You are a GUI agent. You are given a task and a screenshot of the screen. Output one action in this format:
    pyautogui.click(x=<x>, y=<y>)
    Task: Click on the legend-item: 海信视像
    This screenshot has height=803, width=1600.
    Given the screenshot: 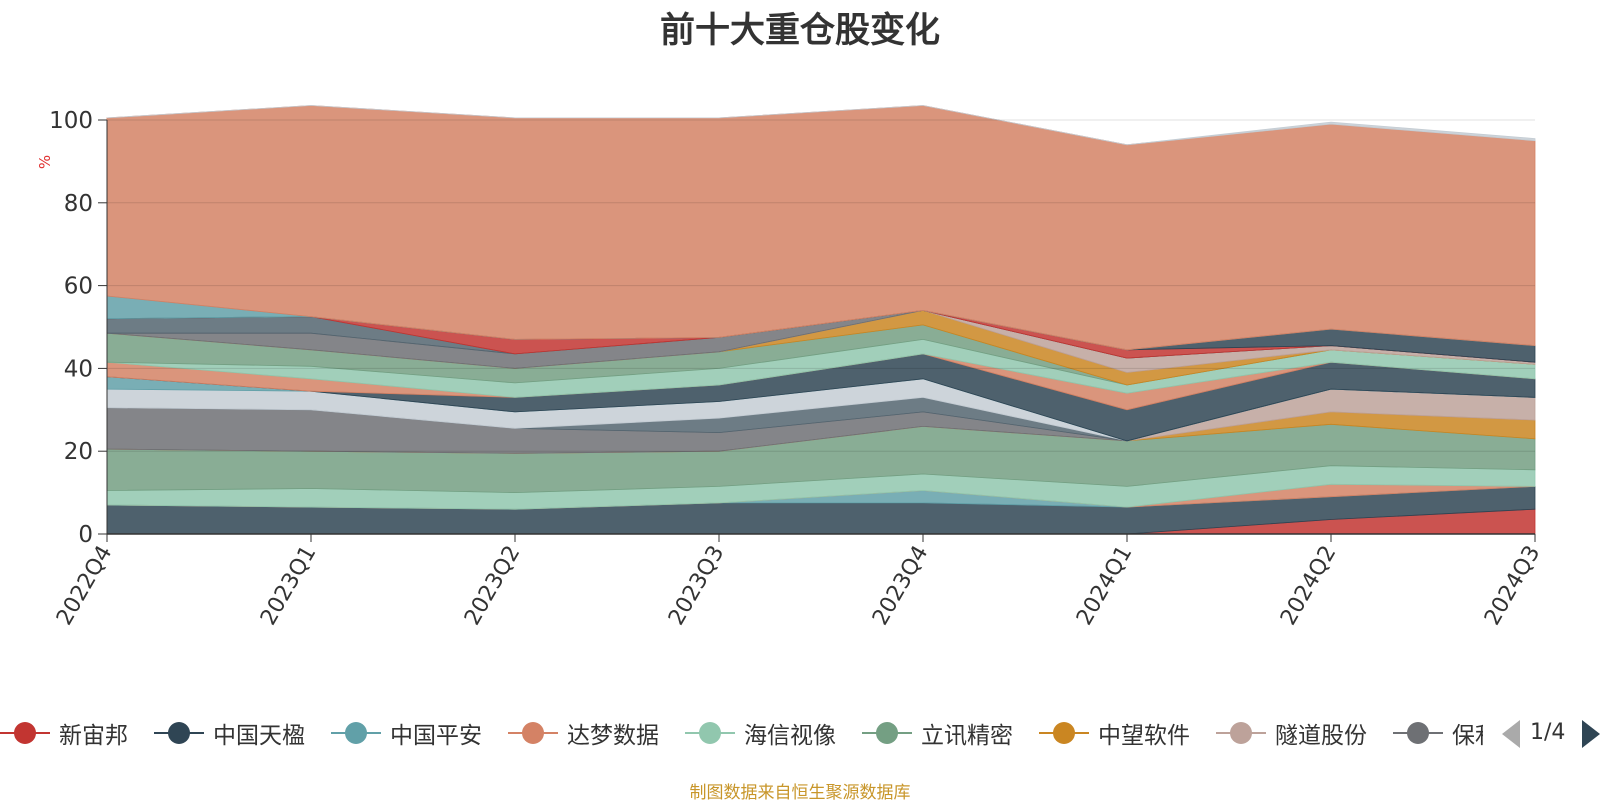 What is the action you would take?
    pyautogui.click(x=760, y=733)
    